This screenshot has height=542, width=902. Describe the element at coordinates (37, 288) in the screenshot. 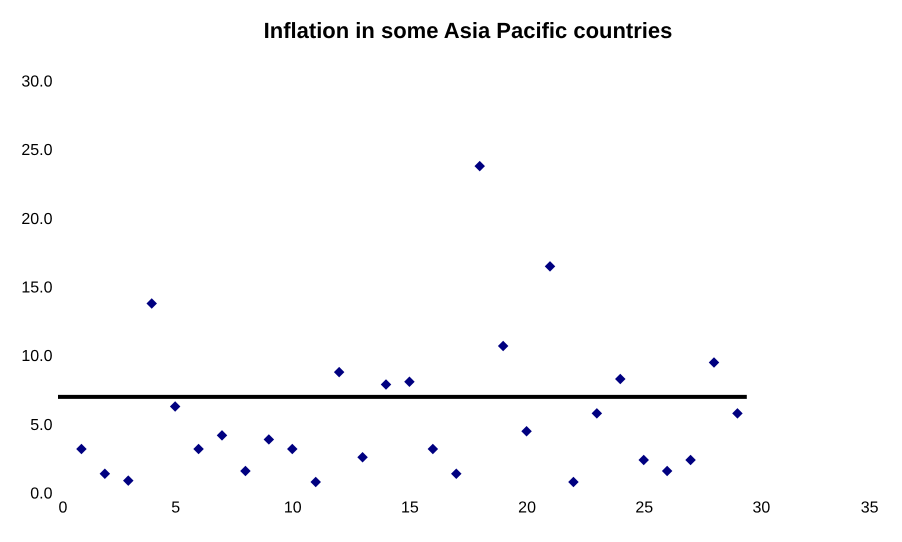

I see `y-tick-label: 15.0` at that location.